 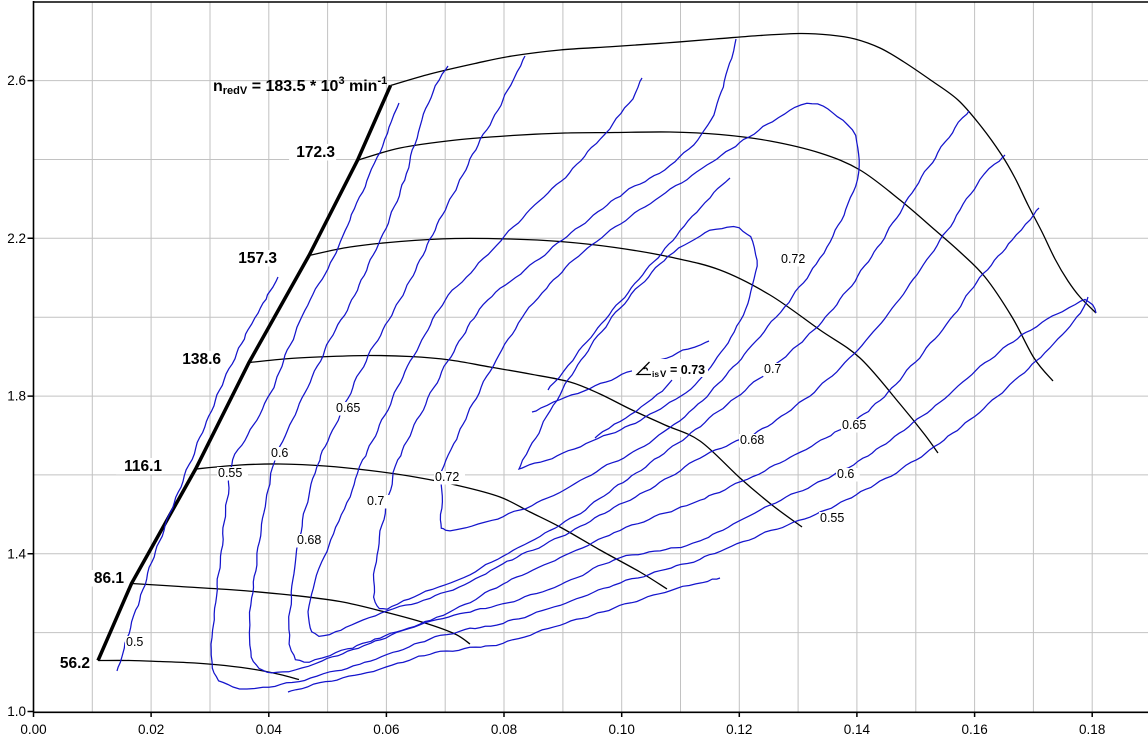 I want to click on svg-text: V, so click(x=663, y=374).